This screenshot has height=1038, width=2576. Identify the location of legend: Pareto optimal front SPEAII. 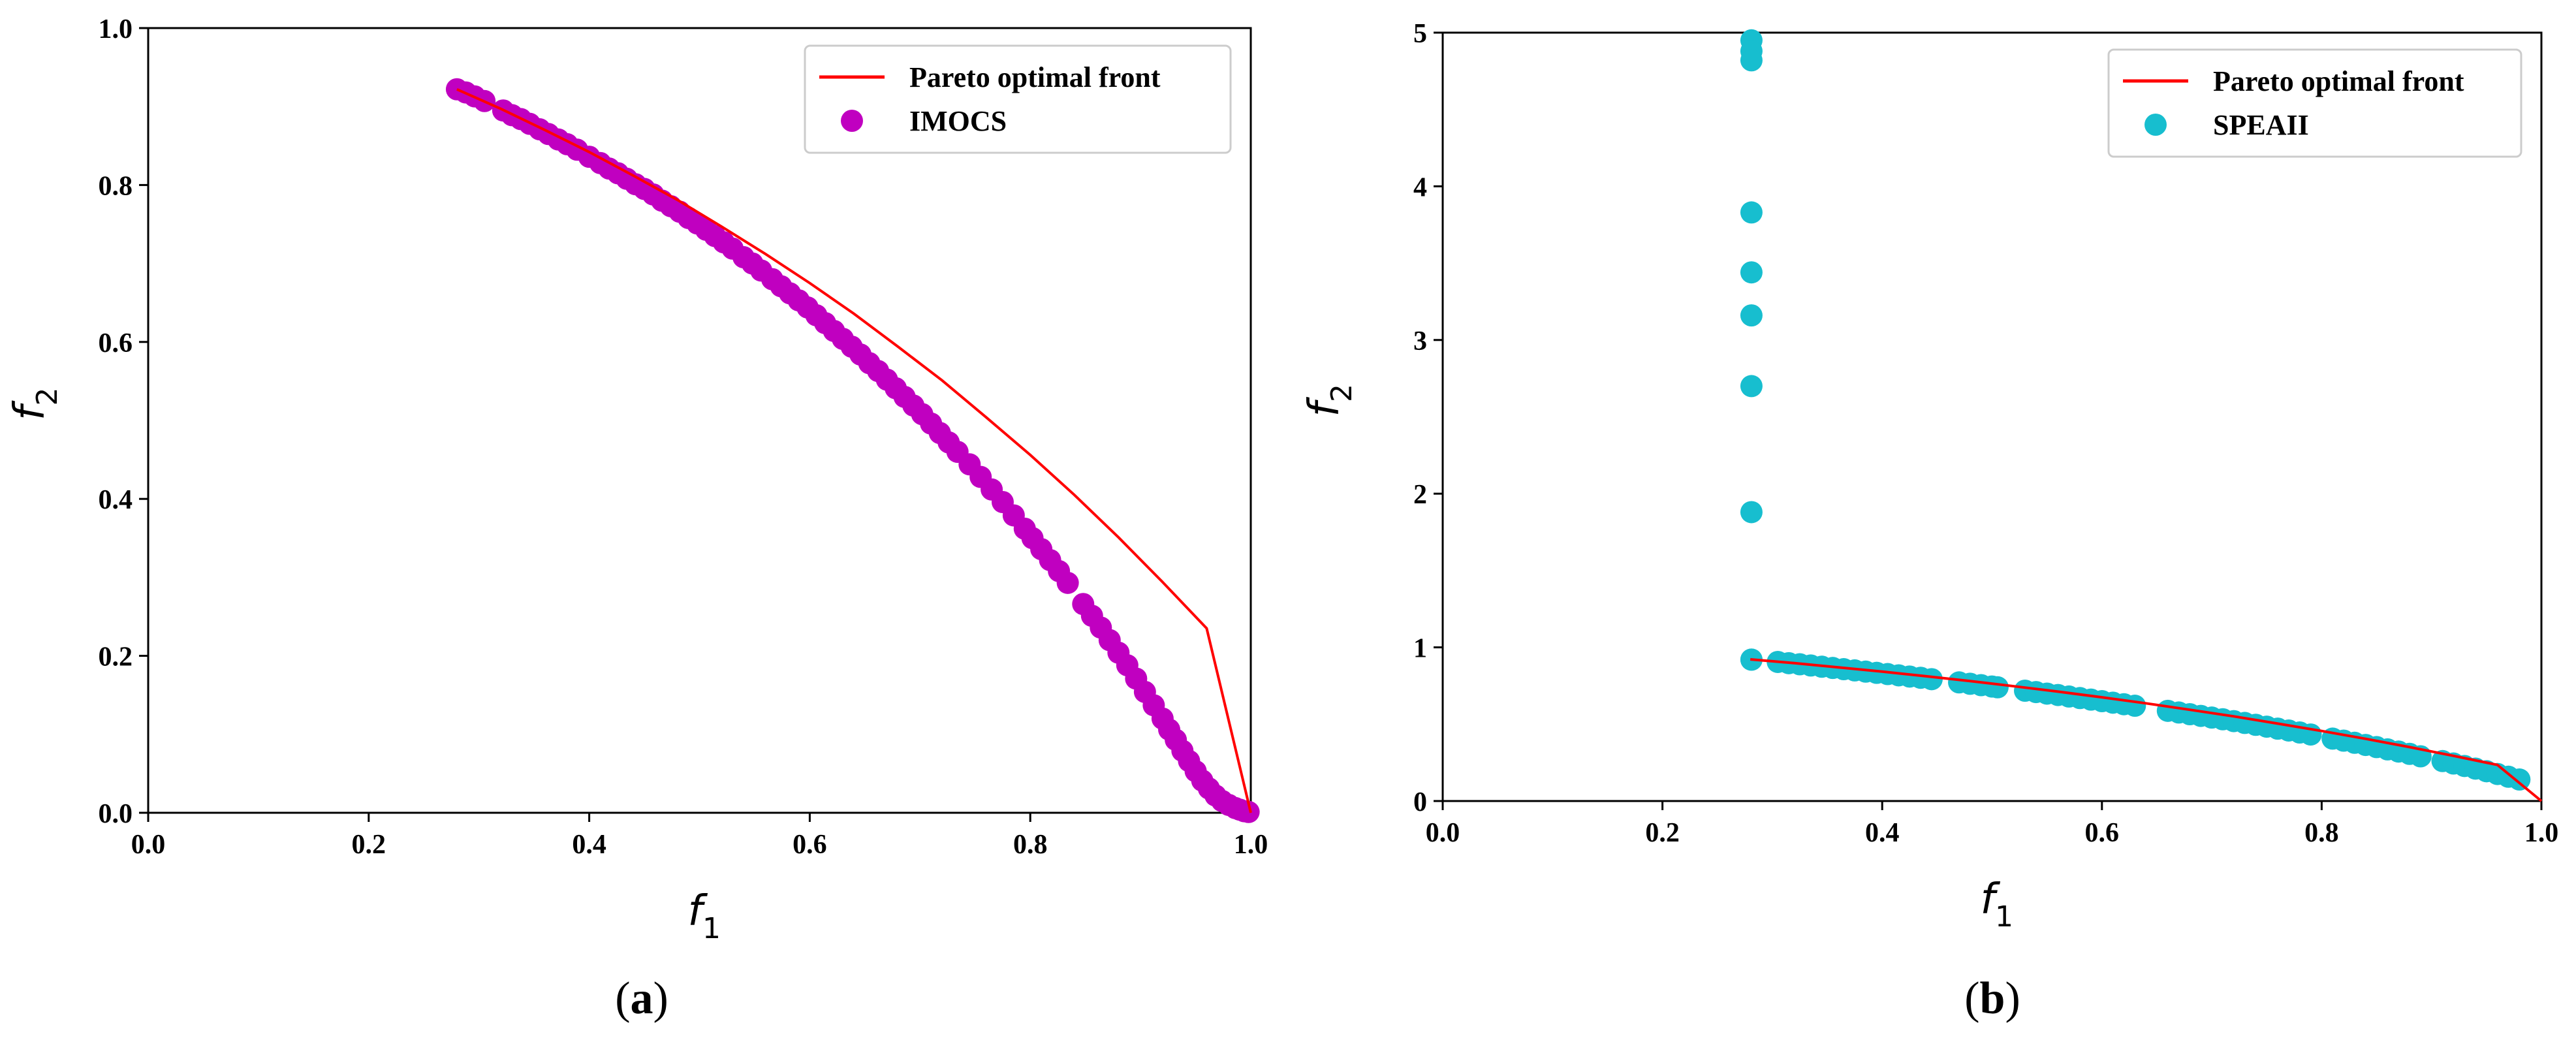
(2314, 103).